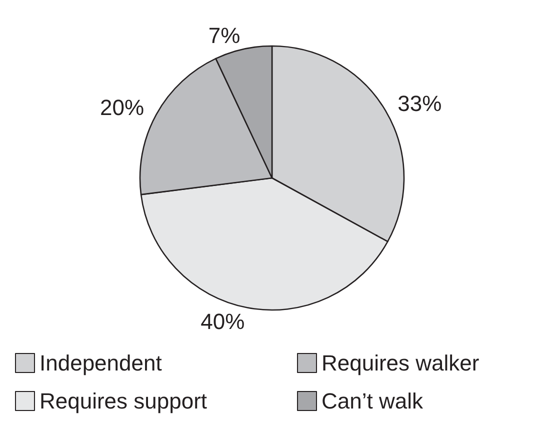 The width and height of the screenshot is (537, 421). Describe the element at coordinates (224, 35) in the screenshot. I see `data-label: 7%` at that location.